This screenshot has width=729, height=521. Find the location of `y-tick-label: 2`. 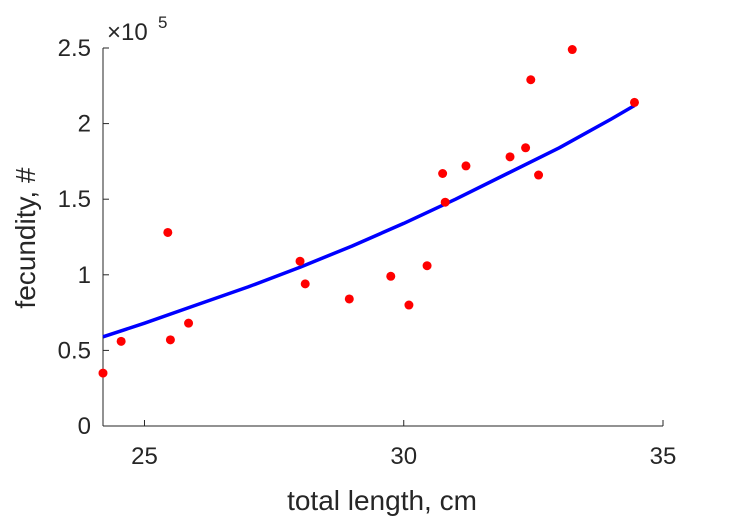

y-tick-label: 2 is located at coordinates (84, 124).